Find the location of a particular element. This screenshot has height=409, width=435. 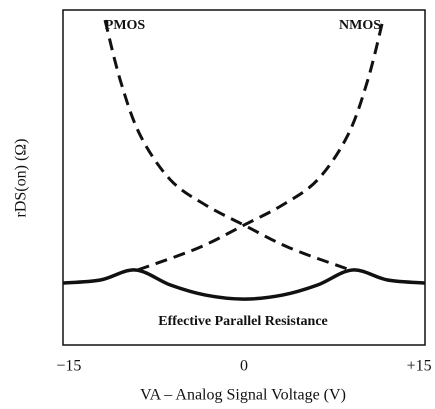

x-axis-label: VA – Analog Signal Voltage (V) is located at coordinates (243, 395).